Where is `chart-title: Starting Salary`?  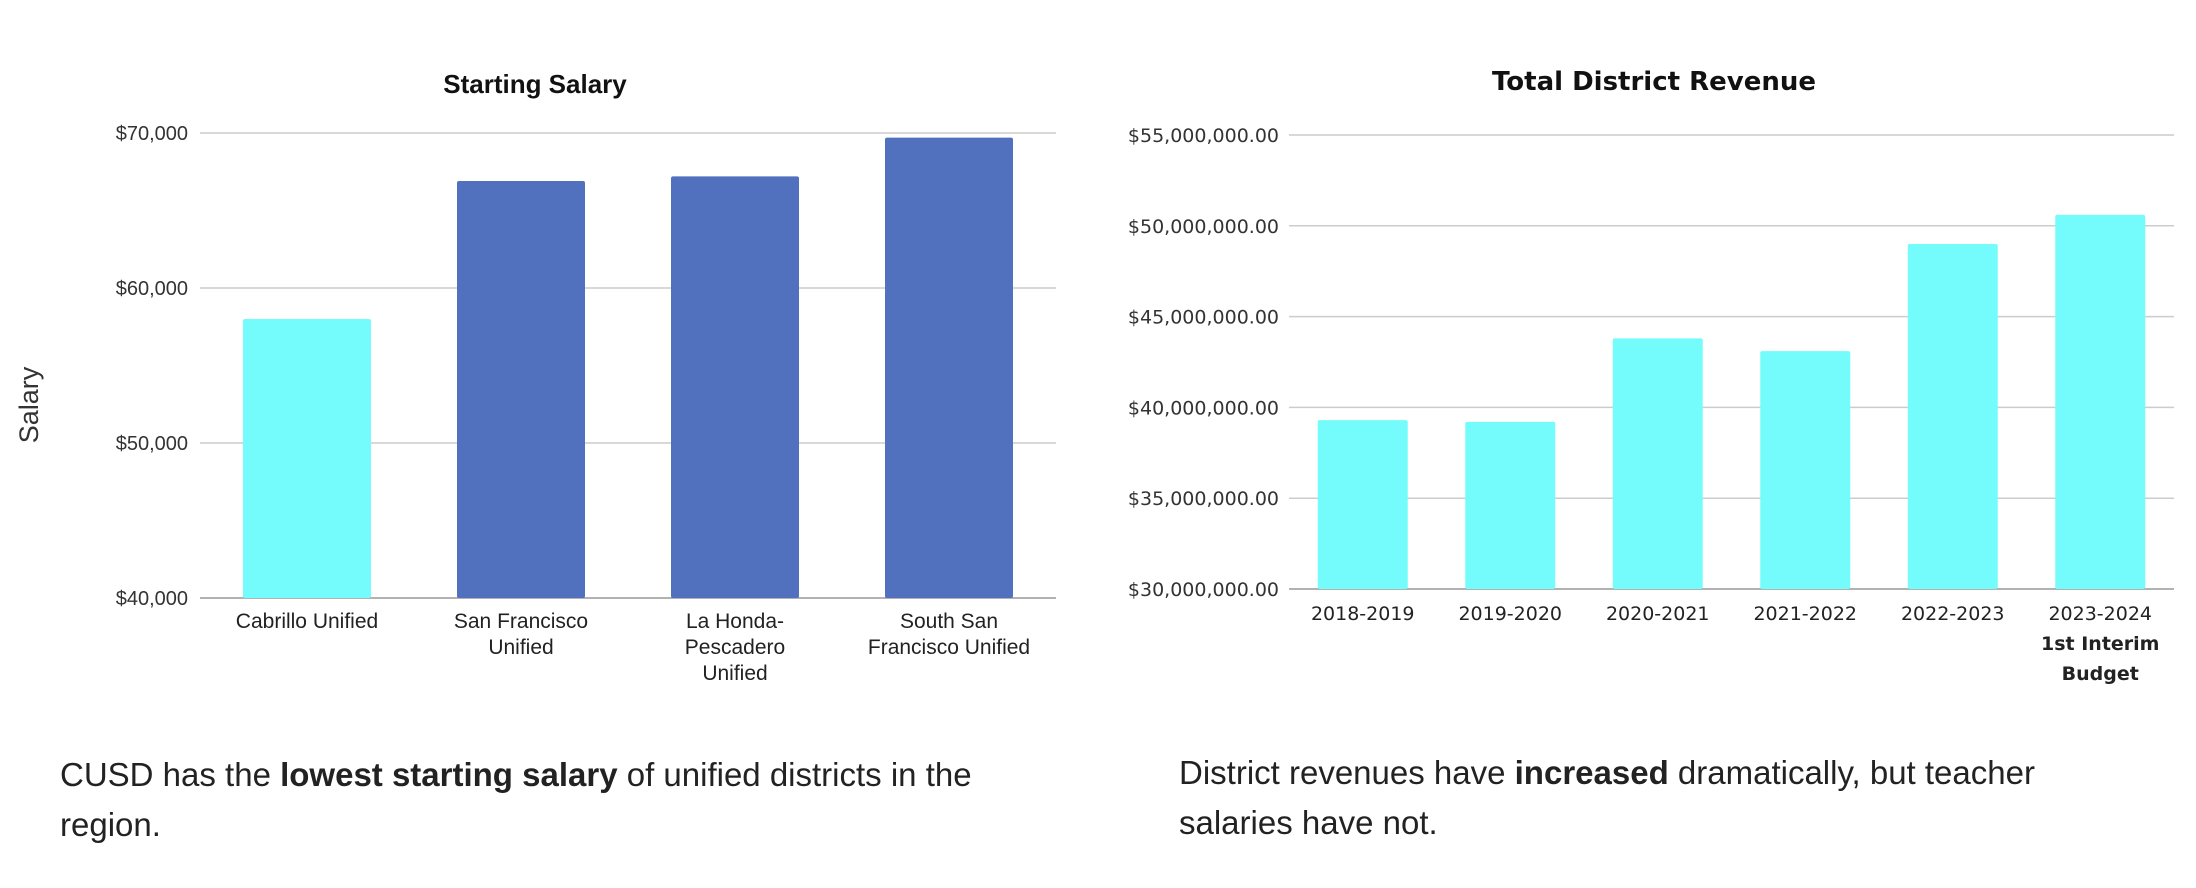 chart-title: Starting Salary is located at coordinates (535, 84).